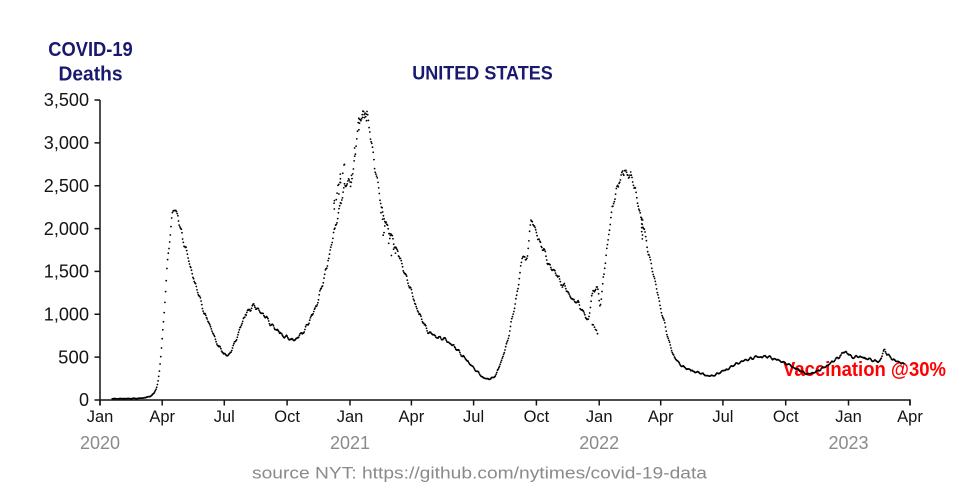 Image resolution: width=960 pixels, height=500 pixels. Describe the element at coordinates (66, 143) in the screenshot. I see `svg-text: 3,000` at that location.